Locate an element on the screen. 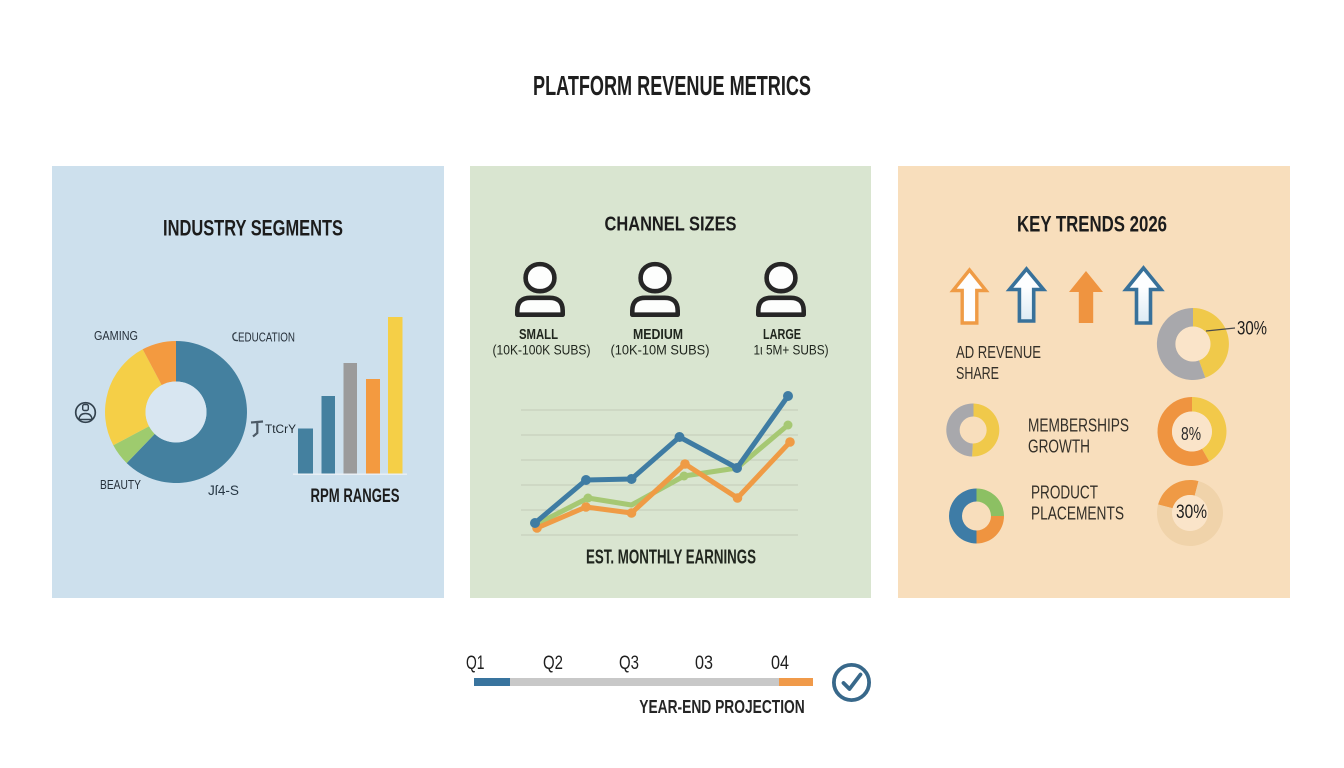  svg-text: YEAR-END PROJECTION is located at coordinates (722, 707).